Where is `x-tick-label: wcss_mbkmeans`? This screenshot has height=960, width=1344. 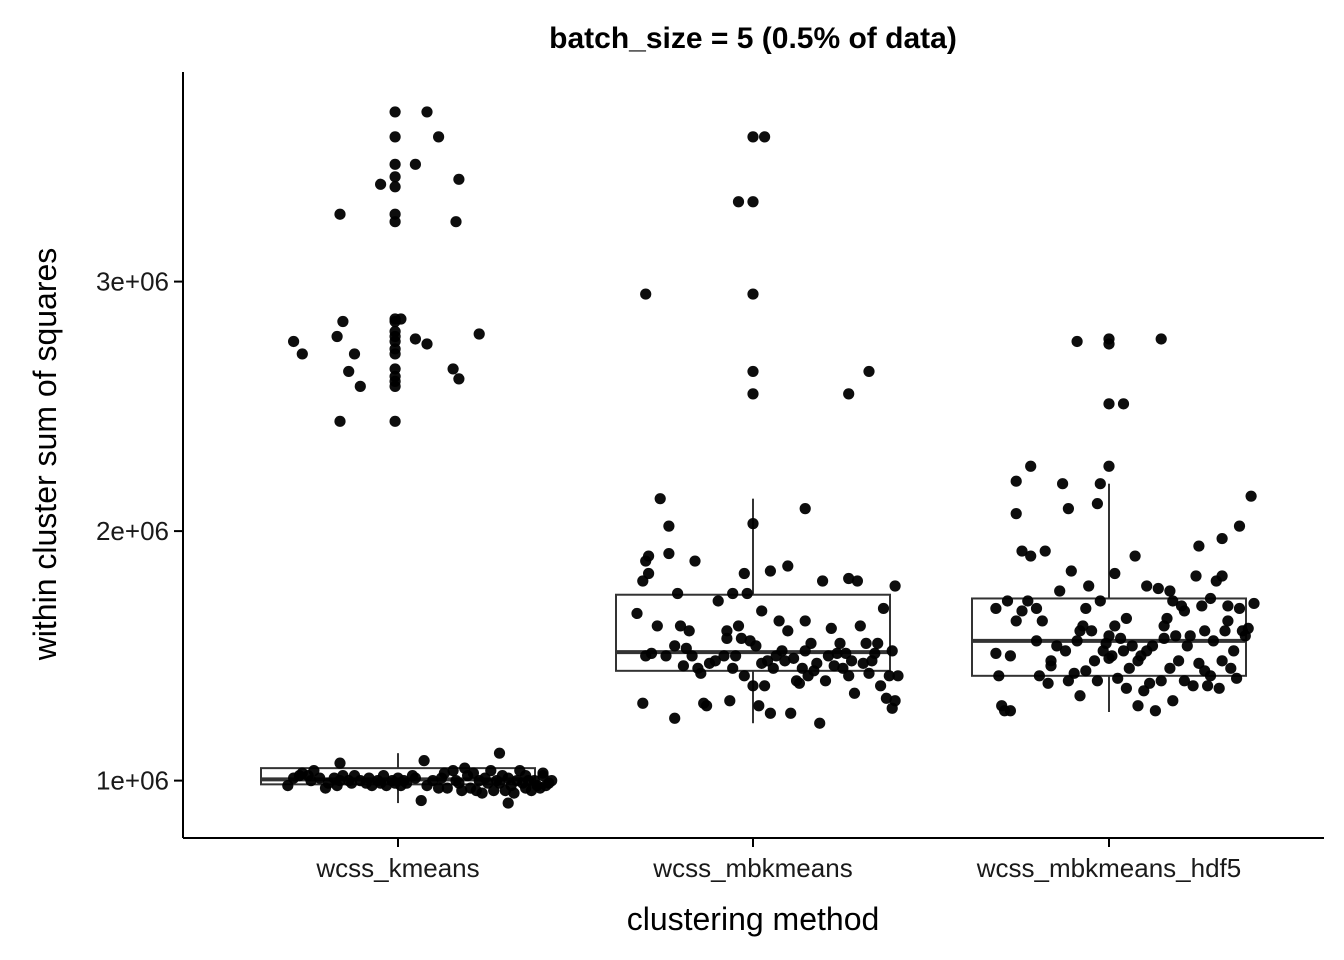
x-tick-label: wcss_mbkmeans is located at coordinates (752, 868).